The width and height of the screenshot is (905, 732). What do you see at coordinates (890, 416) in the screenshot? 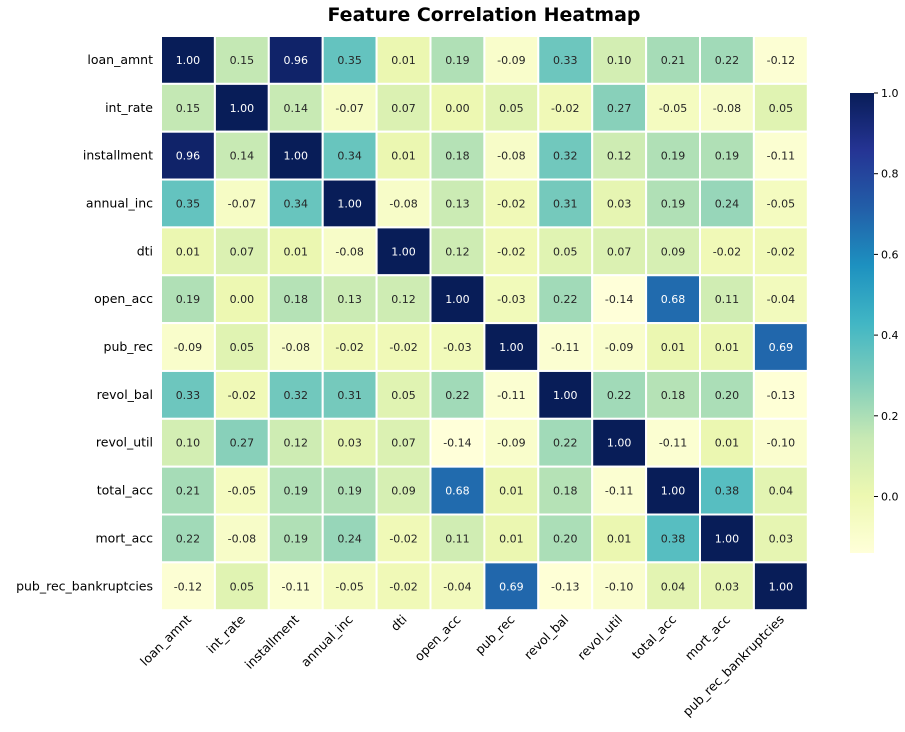
I see `colorbar-tick-label: 0.2` at bounding box center [890, 416].